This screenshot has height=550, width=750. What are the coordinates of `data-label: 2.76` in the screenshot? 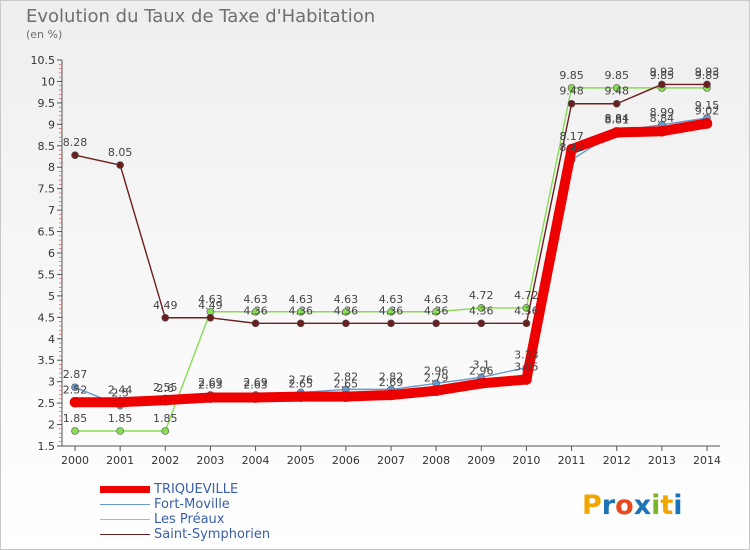 It's located at (300, 379).